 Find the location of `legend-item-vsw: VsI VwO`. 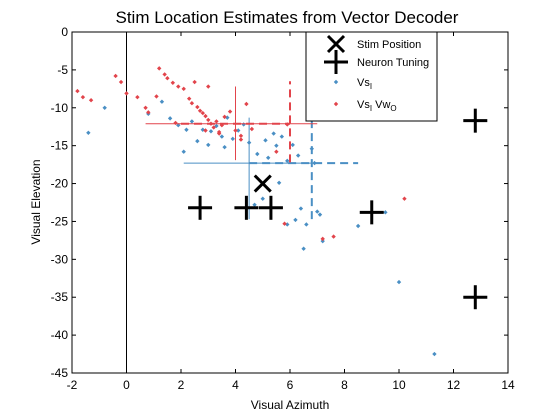

legend-item-vsw: VsI VwO is located at coordinates (365, 106).